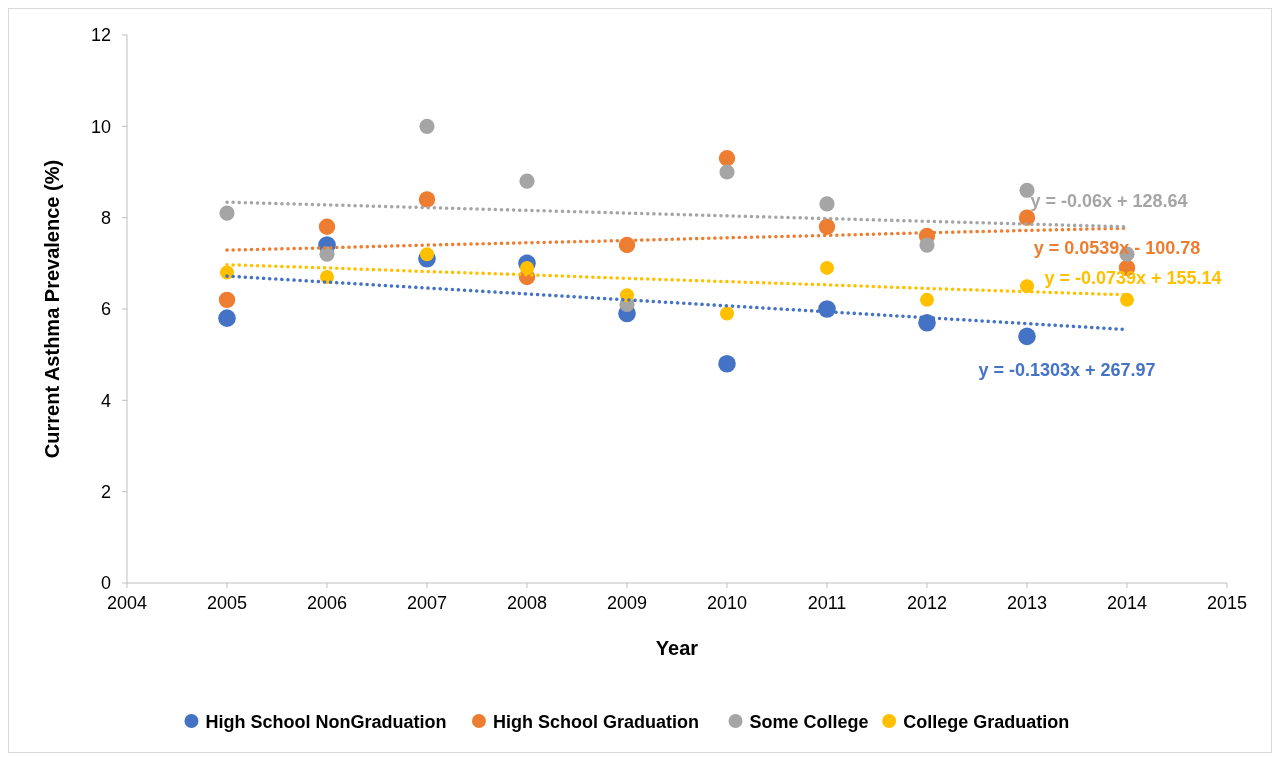  I want to click on legend-label: High School NonGraduation, so click(326, 722).